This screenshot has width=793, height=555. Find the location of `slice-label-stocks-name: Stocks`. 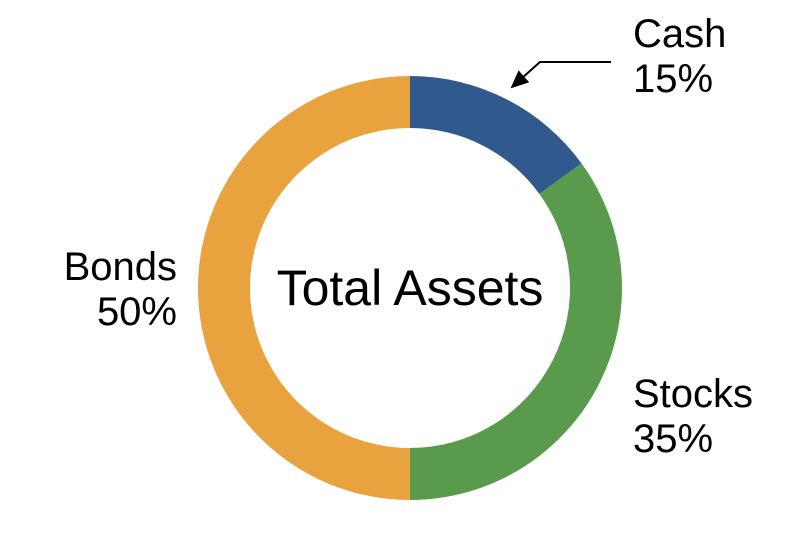

slice-label-stocks-name: Stocks is located at coordinates (693, 394).